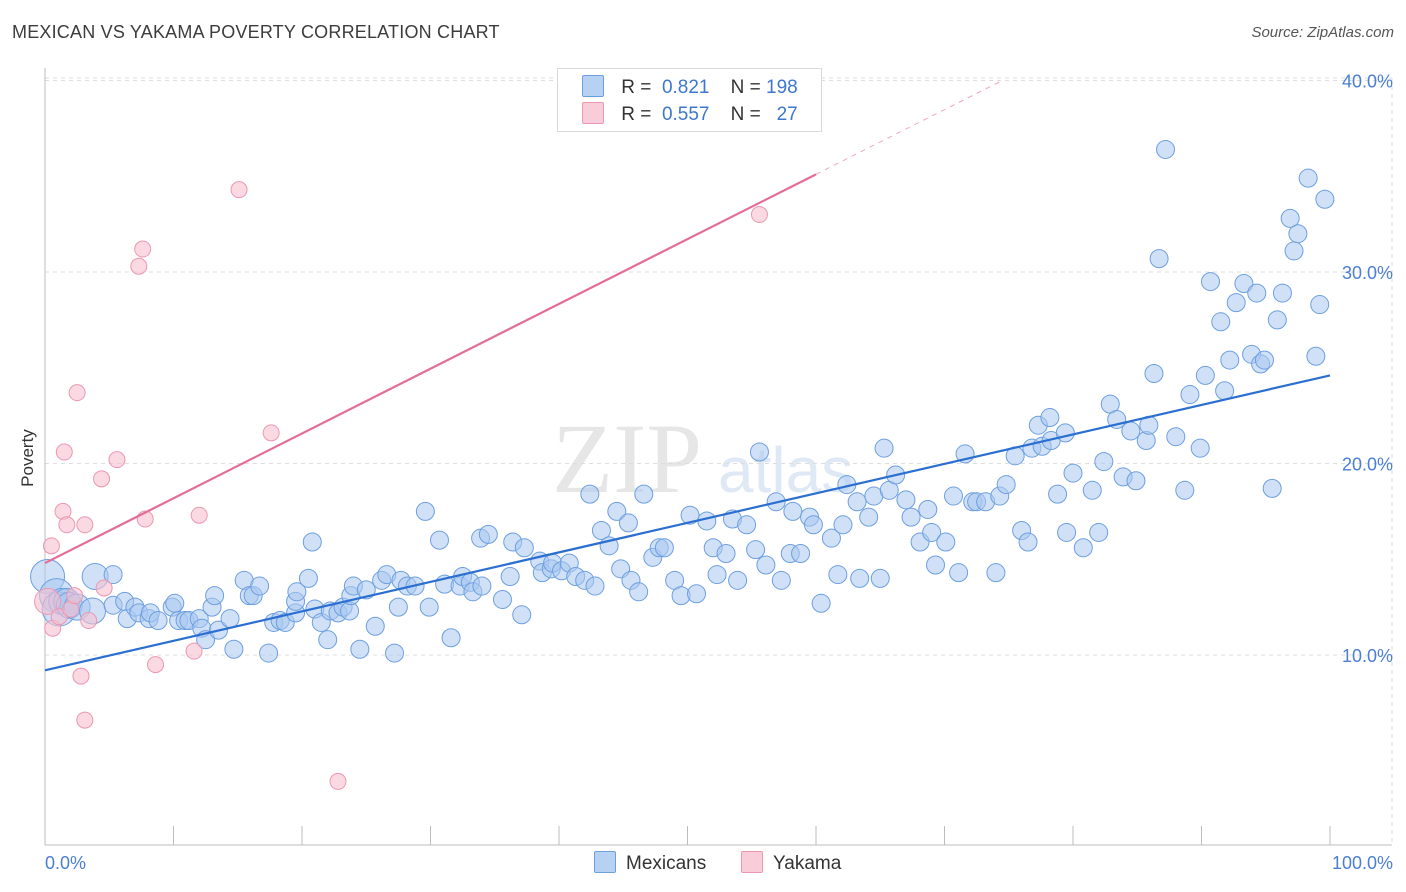 Image resolution: width=1406 pixels, height=892 pixels. Describe the element at coordinates (1322, 32) in the screenshot. I see `source-credit: Source: ZipAtlas.com` at that location.